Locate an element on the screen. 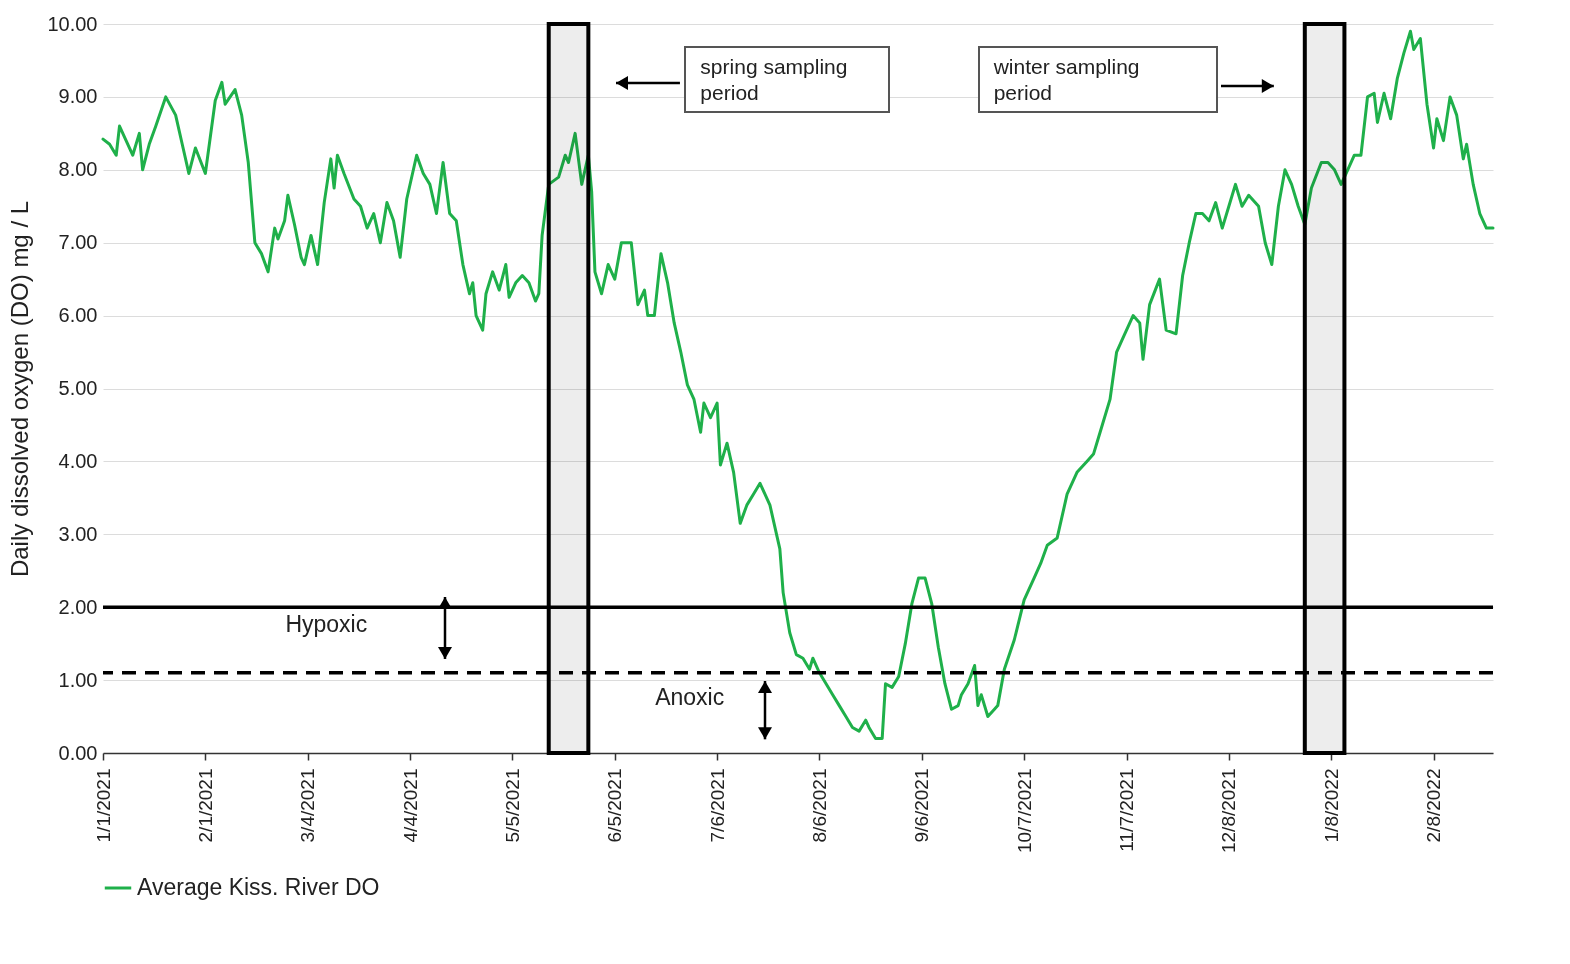  x-tick-label: 11/7/2021 is located at coordinates (1127, 810).